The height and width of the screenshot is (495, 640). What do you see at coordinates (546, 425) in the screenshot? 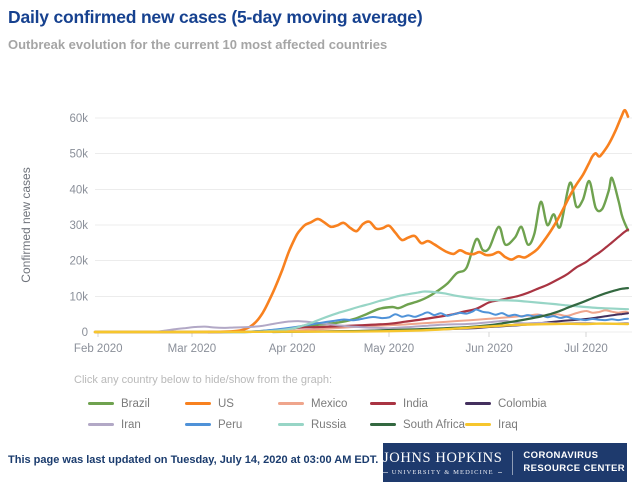
I see `legend-item-iraq: Iraq` at bounding box center [546, 425].